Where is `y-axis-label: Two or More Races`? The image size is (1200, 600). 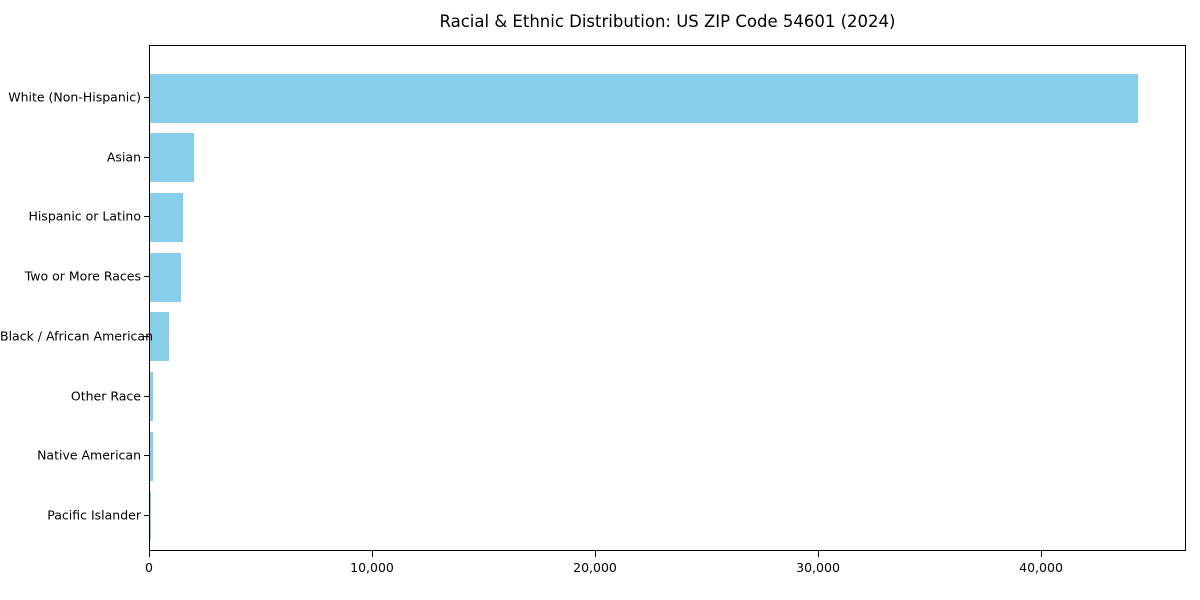
y-axis-label: Two or More Races is located at coordinates (82, 276).